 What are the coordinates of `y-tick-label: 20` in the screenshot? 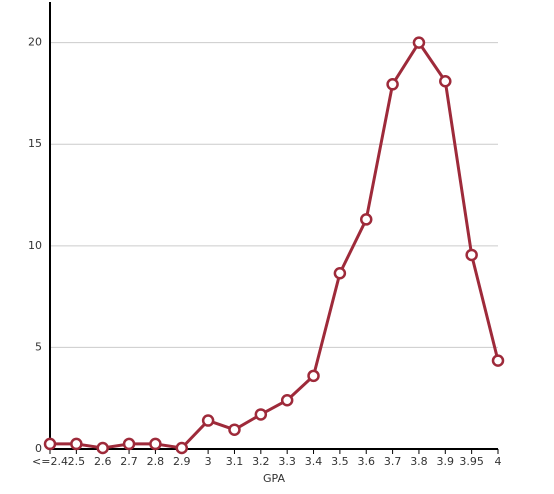 It's located at (35, 42).